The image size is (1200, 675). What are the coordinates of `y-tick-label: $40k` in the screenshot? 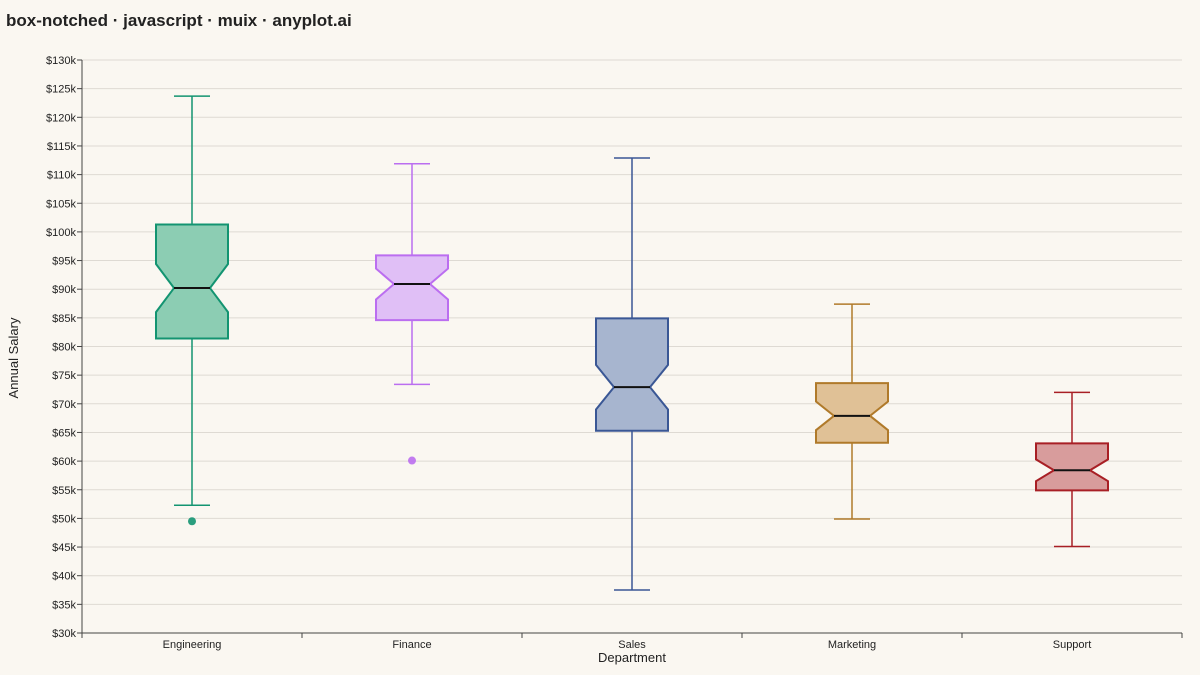 It's located at (64, 577).